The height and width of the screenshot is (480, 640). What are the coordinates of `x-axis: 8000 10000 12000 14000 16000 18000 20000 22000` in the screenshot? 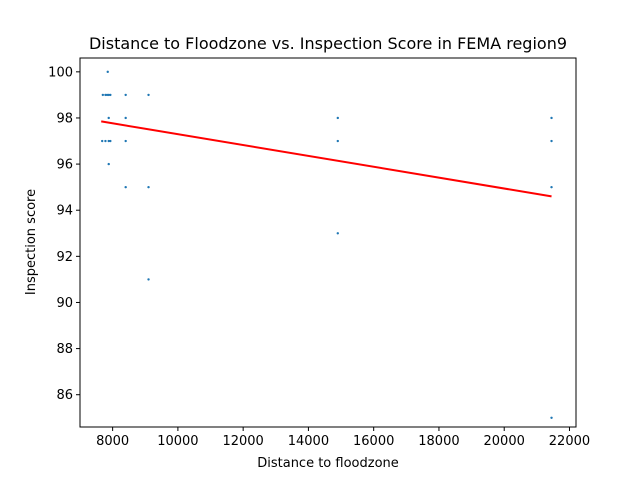 It's located at (343, 438).